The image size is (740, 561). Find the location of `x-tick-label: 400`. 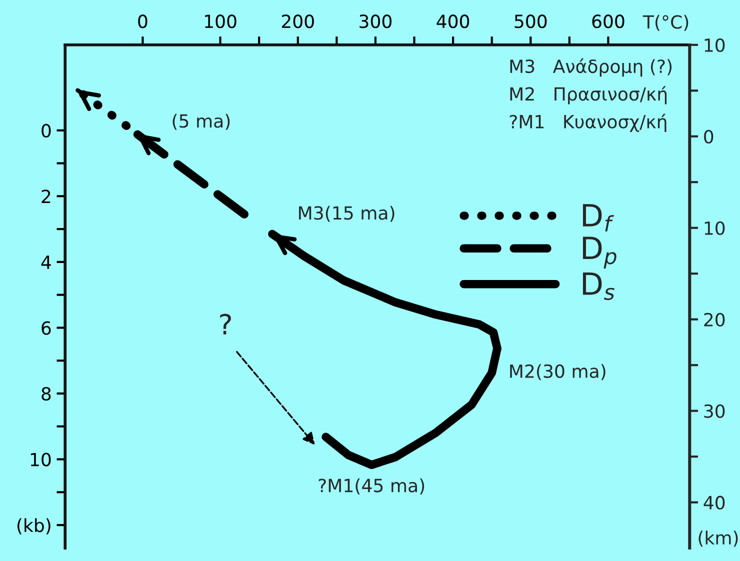

x-tick-label: 400 is located at coordinates (453, 21).